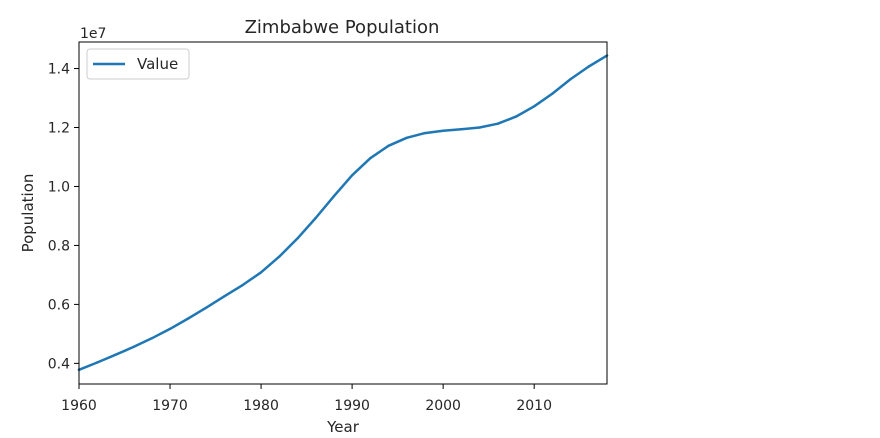 The width and height of the screenshot is (880, 438). What do you see at coordinates (79, 406) in the screenshot?
I see `x-tick-label: 1960` at bounding box center [79, 406].